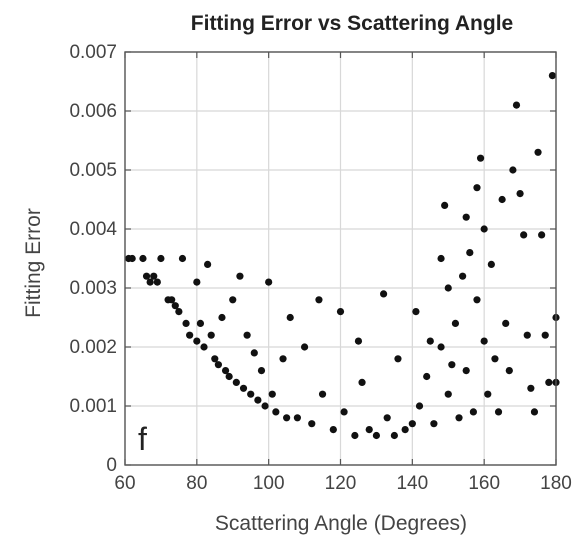  Describe the element at coordinates (124, 483) in the screenshot. I see `x-tick-label: 60` at that location.